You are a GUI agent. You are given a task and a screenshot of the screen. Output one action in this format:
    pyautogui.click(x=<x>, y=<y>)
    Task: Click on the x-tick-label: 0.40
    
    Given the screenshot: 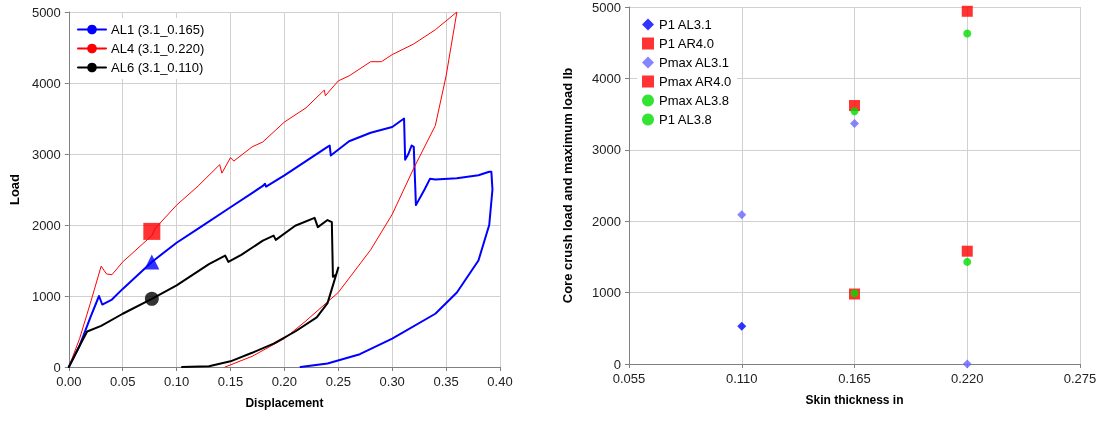 What is the action you would take?
    pyautogui.click(x=500, y=381)
    